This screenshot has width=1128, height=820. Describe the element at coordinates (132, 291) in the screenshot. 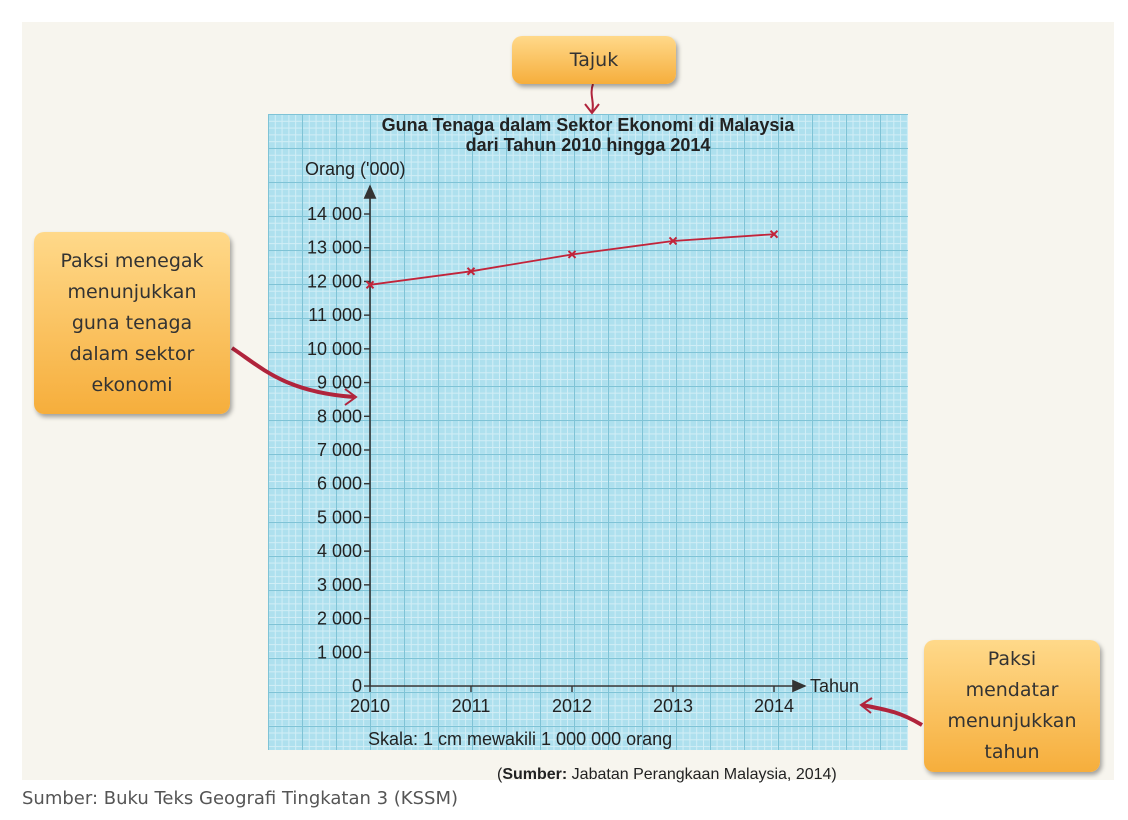

I see `y-callout-line: menunjukkan` at that location.